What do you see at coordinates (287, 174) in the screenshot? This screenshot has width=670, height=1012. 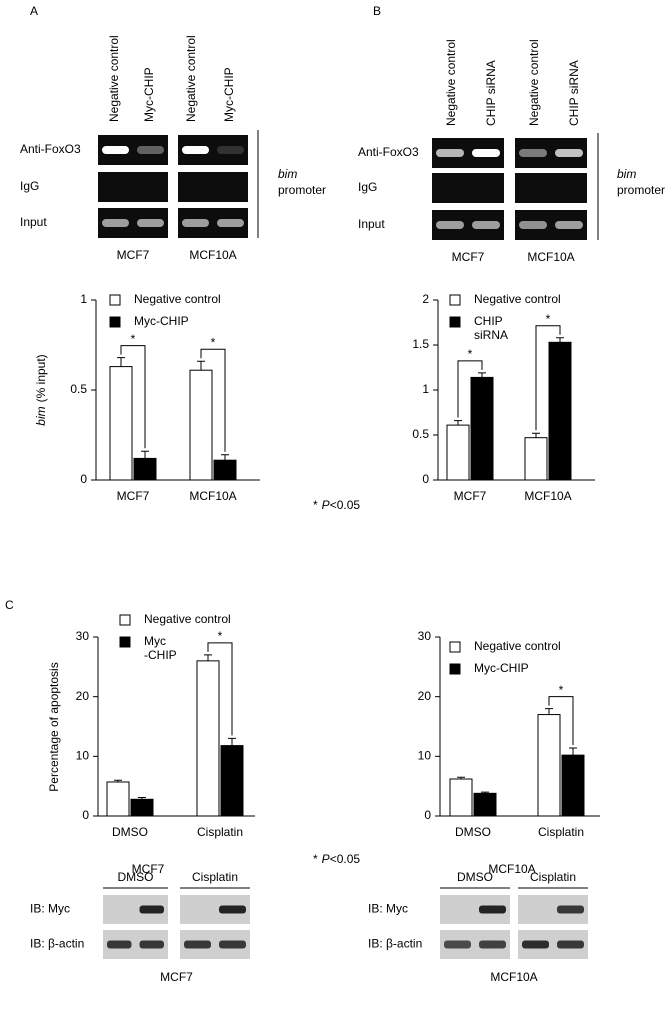 I see `target-label: bim` at bounding box center [287, 174].